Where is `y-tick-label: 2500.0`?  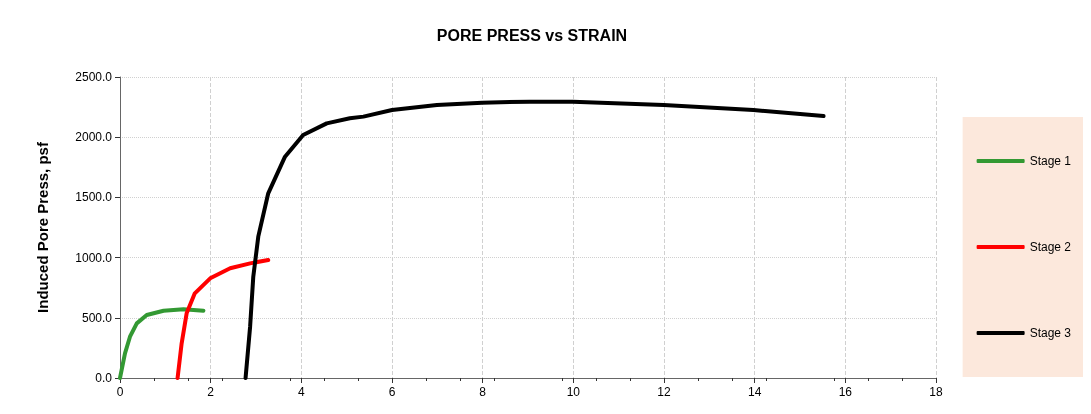 y-tick-label: 2500.0 is located at coordinates (94, 77).